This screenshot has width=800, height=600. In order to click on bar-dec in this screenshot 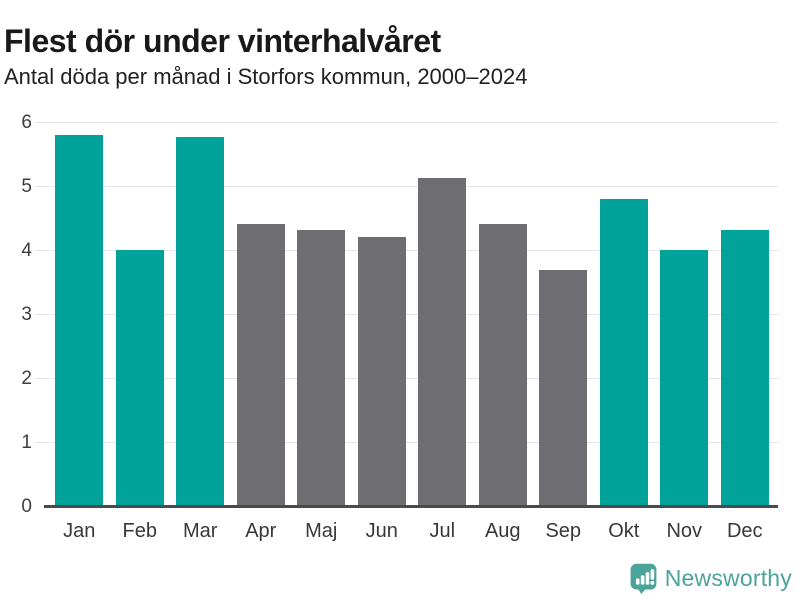, I will do `click(745, 368)`.